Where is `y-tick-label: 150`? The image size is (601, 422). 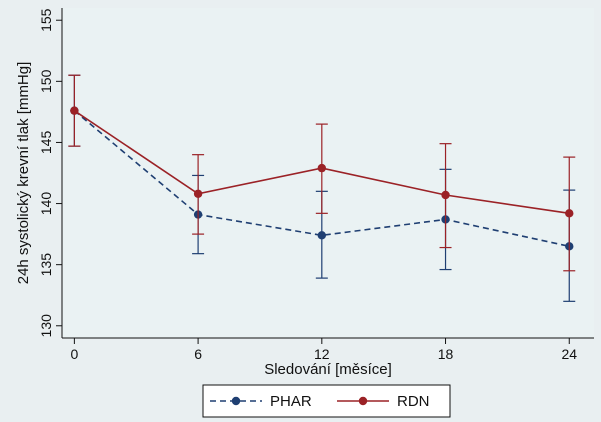 y-tick-label: 150 is located at coordinates (46, 81).